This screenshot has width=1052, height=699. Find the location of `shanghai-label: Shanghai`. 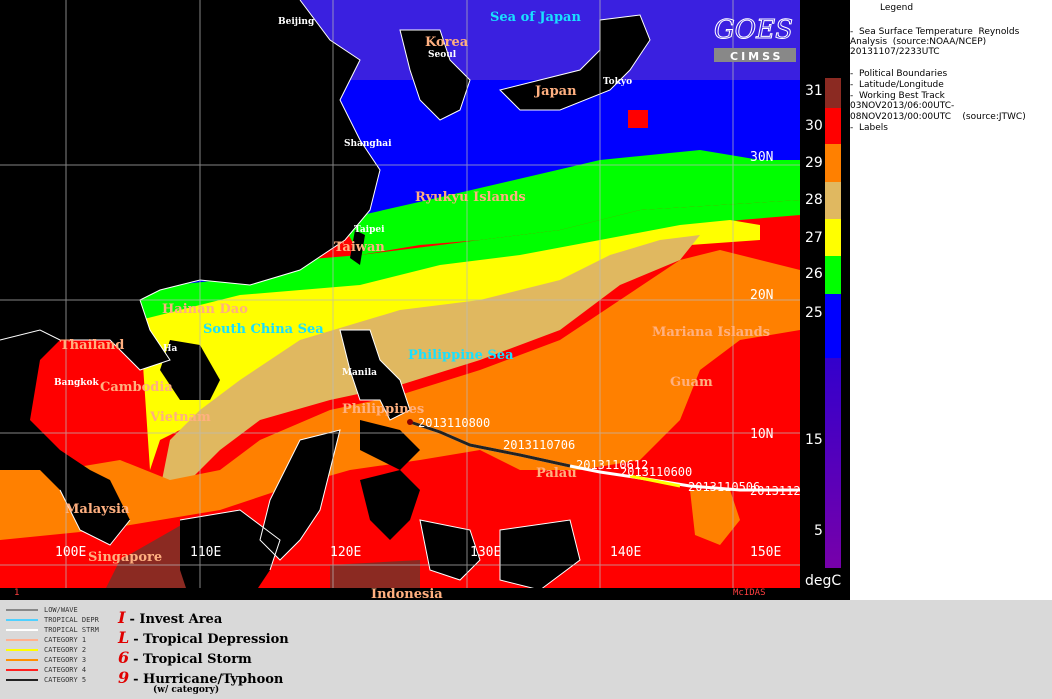

shanghai-label: Shanghai is located at coordinates (368, 144).